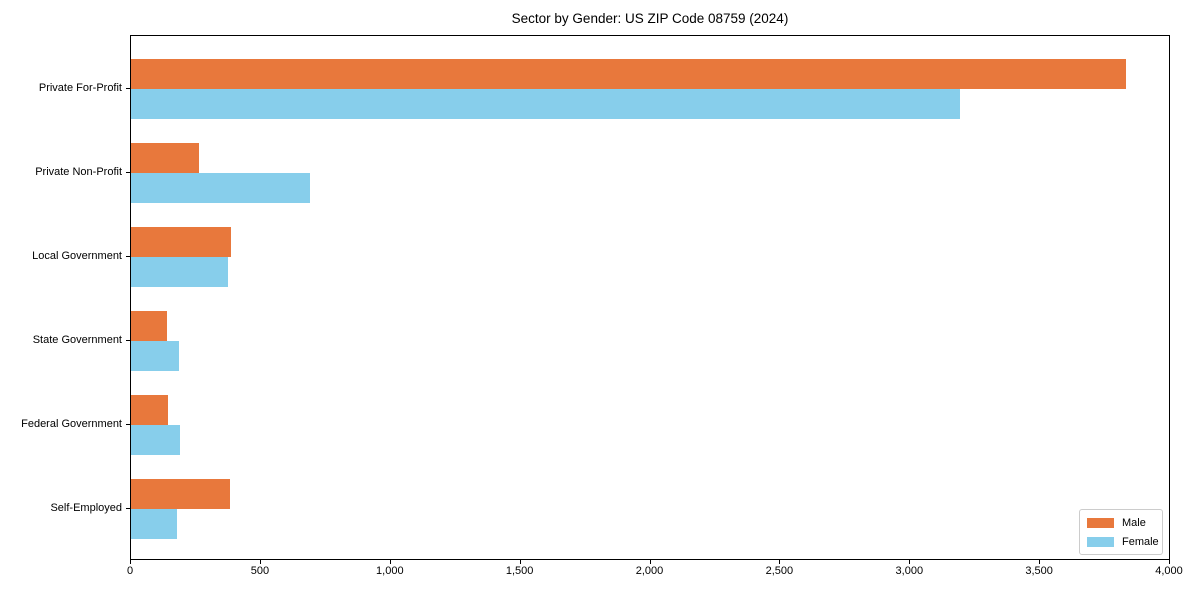  Describe the element at coordinates (71, 424) in the screenshot. I see `y-tick-label: Federal Government` at that location.